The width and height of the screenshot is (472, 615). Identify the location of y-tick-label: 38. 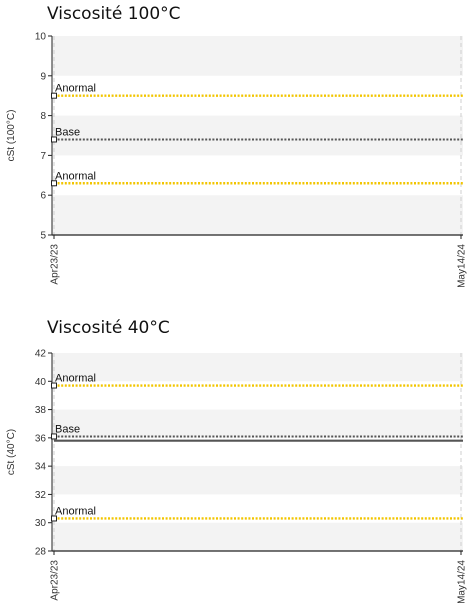
(41, 410).